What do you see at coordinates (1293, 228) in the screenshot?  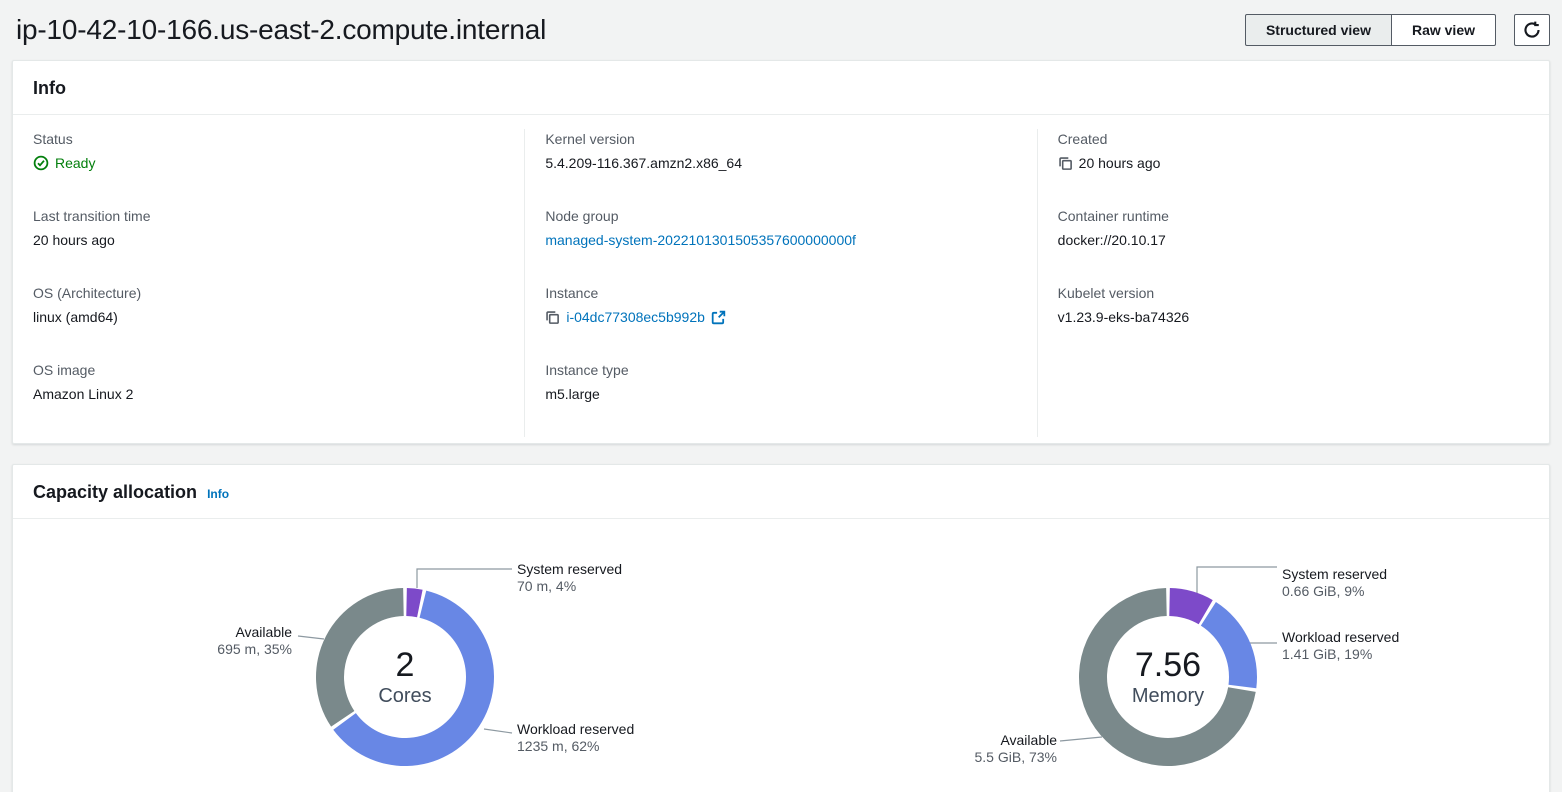 I see `field-container-runtime: Container runtime docker://20.10.17` at bounding box center [1293, 228].